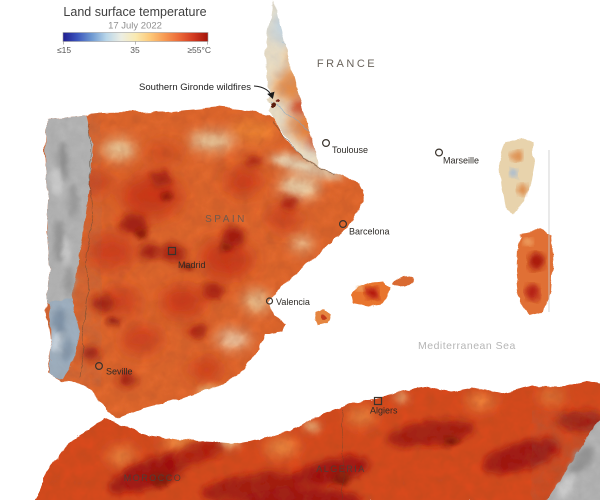 The width and height of the screenshot is (600, 500). Describe the element at coordinates (98, 366) in the screenshot. I see `city-marker-seville` at that location.